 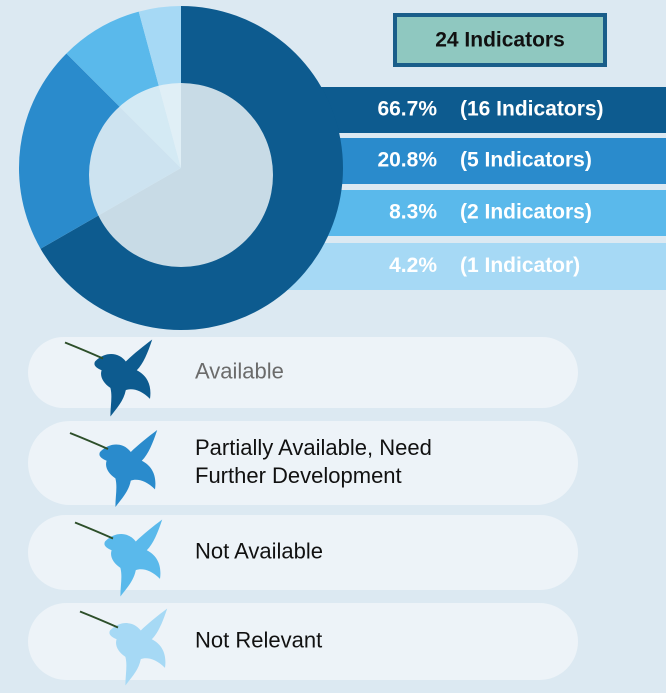 What do you see at coordinates (526, 160) in the screenshot?
I see `count-label: (5 Indicators)` at bounding box center [526, 160].